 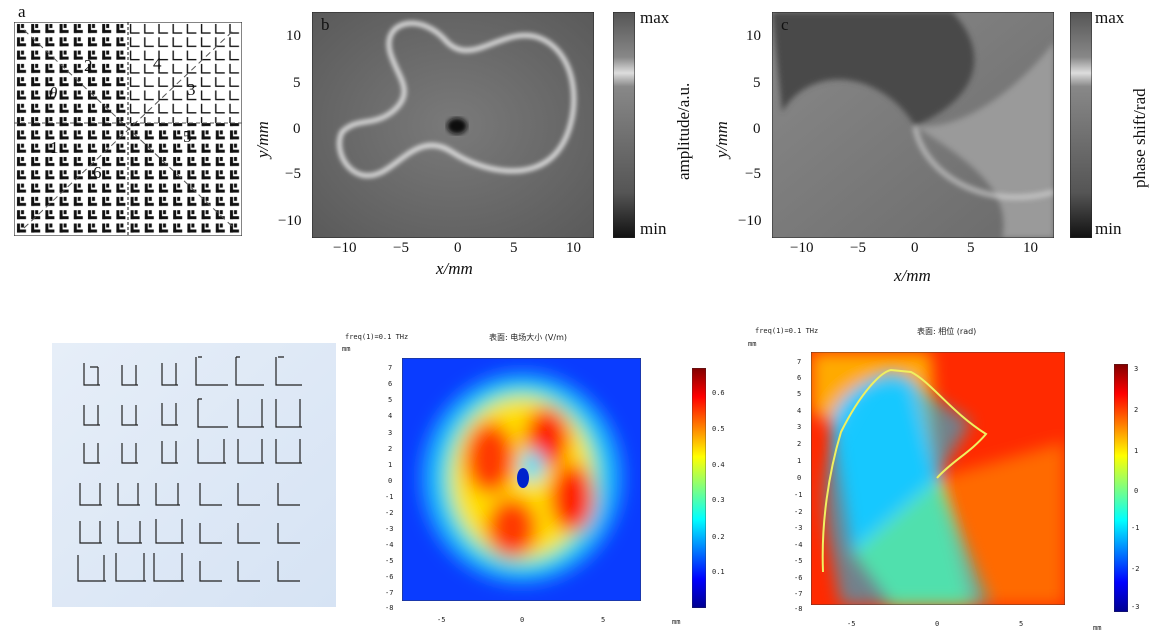 I want to click on region-label-5: 5, so click(x=187, y=136).